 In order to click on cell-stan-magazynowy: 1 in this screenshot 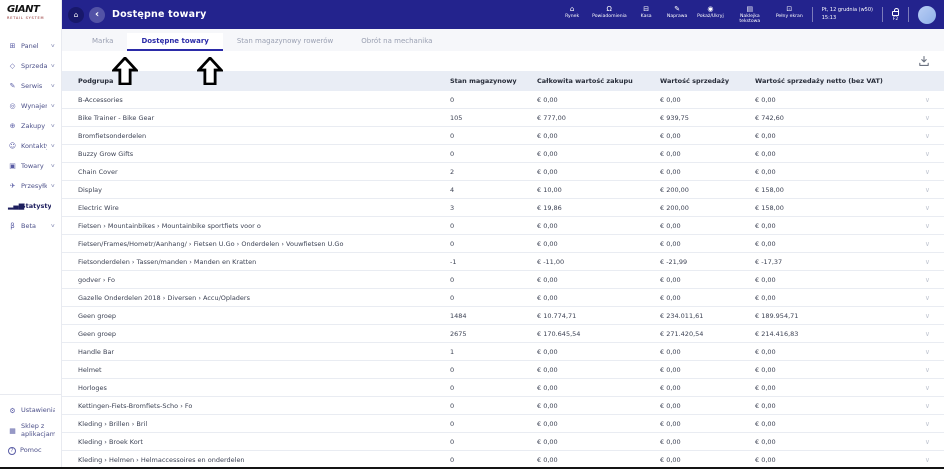, I will do `click(452, 351)`.